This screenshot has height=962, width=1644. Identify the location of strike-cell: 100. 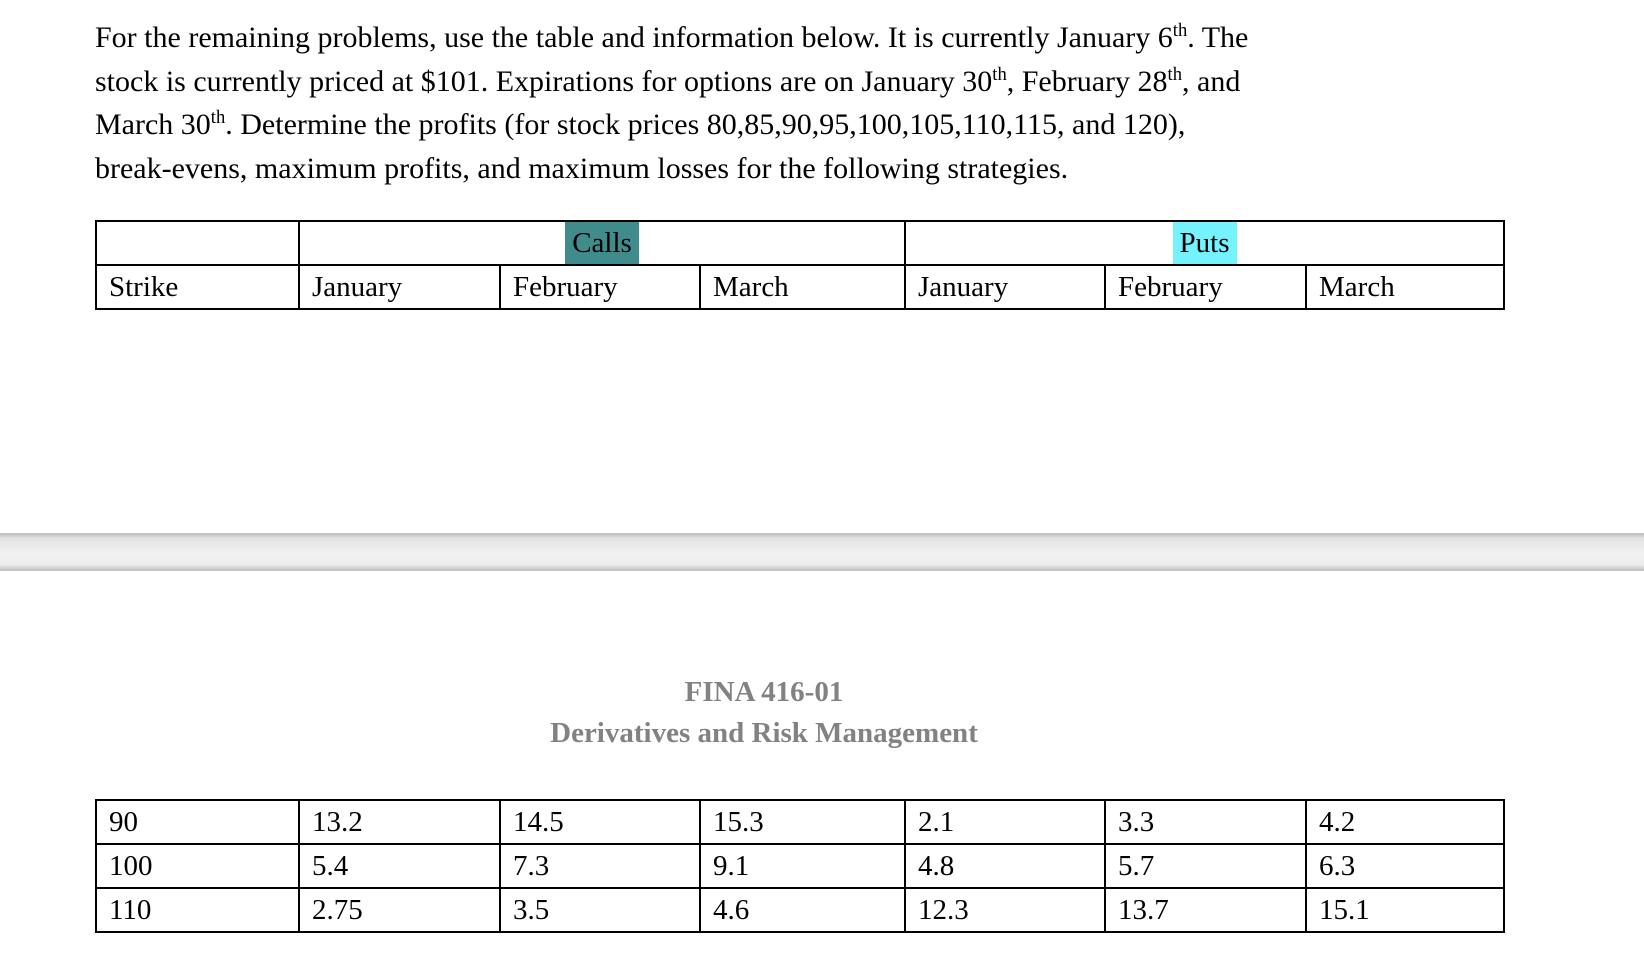
(197, 866).